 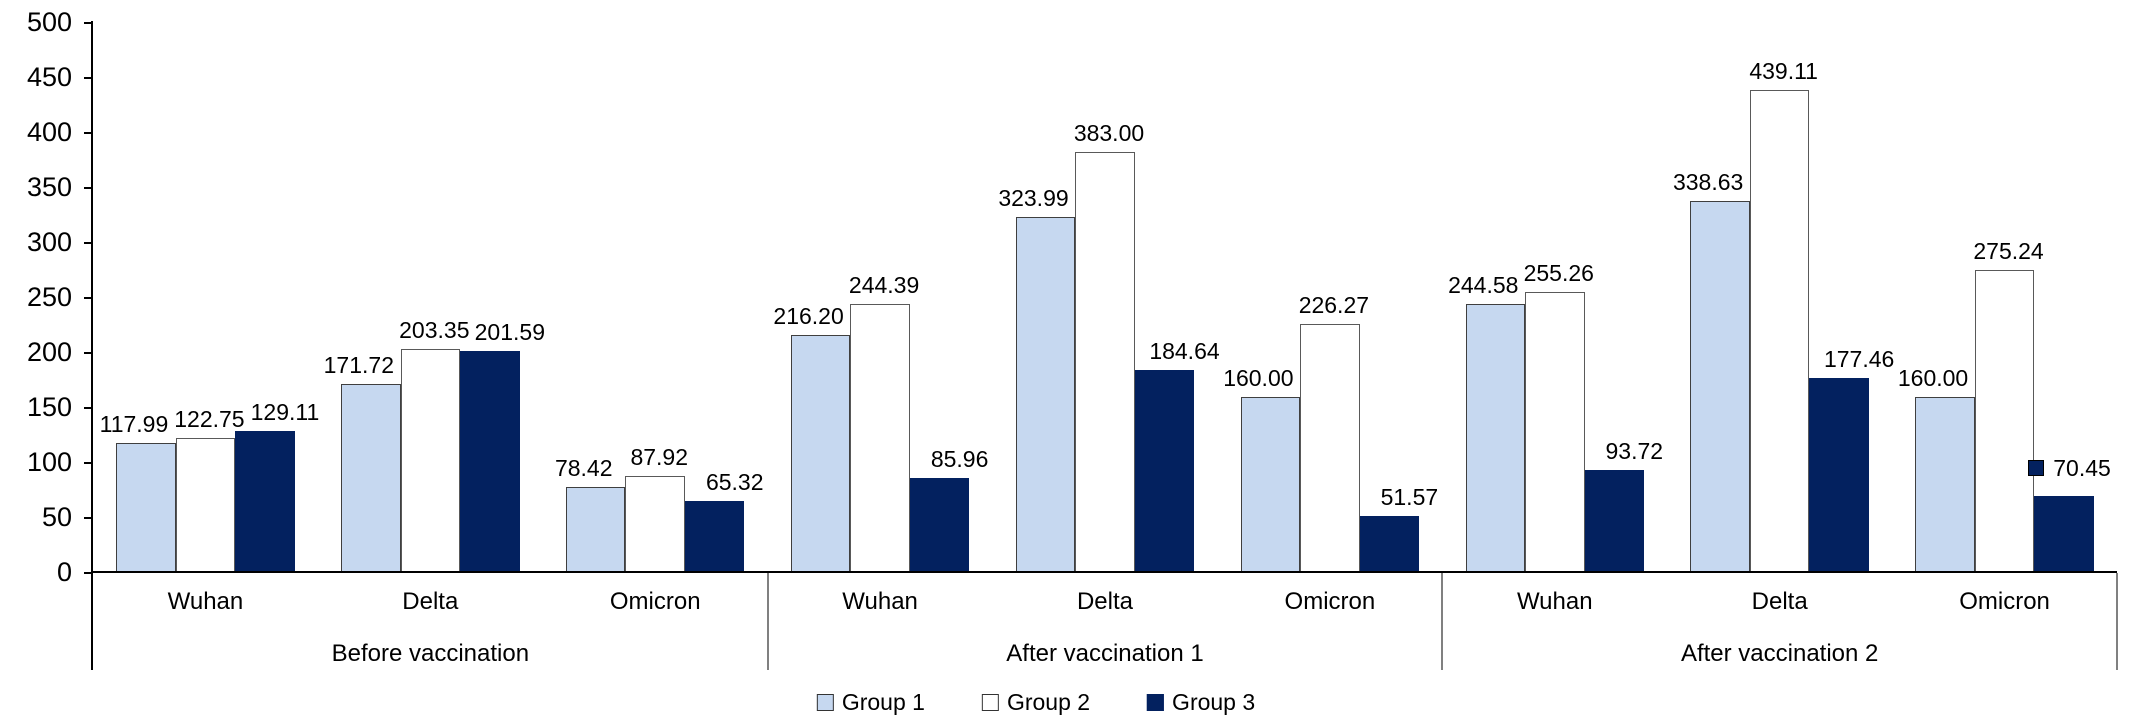 I want to click on bar-group-3-after-vaccination-2-omicron, so click(x=2064, y=534).